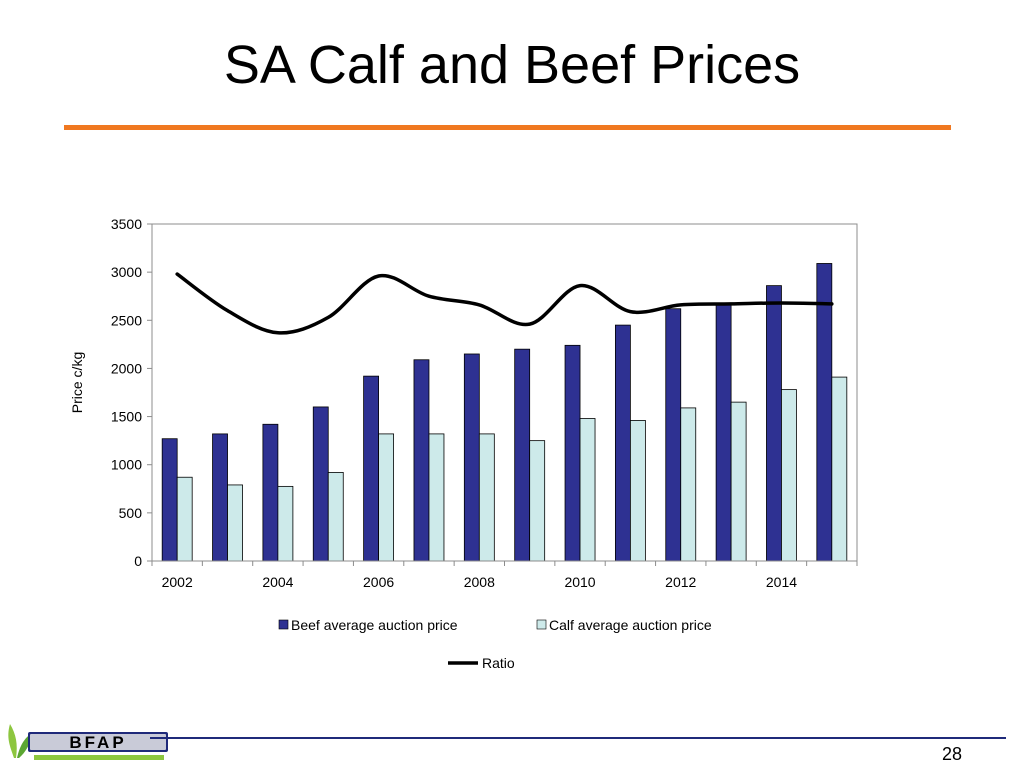 The image size is (1024, 773). I want to click on leaf-icon, so click(12, 741).